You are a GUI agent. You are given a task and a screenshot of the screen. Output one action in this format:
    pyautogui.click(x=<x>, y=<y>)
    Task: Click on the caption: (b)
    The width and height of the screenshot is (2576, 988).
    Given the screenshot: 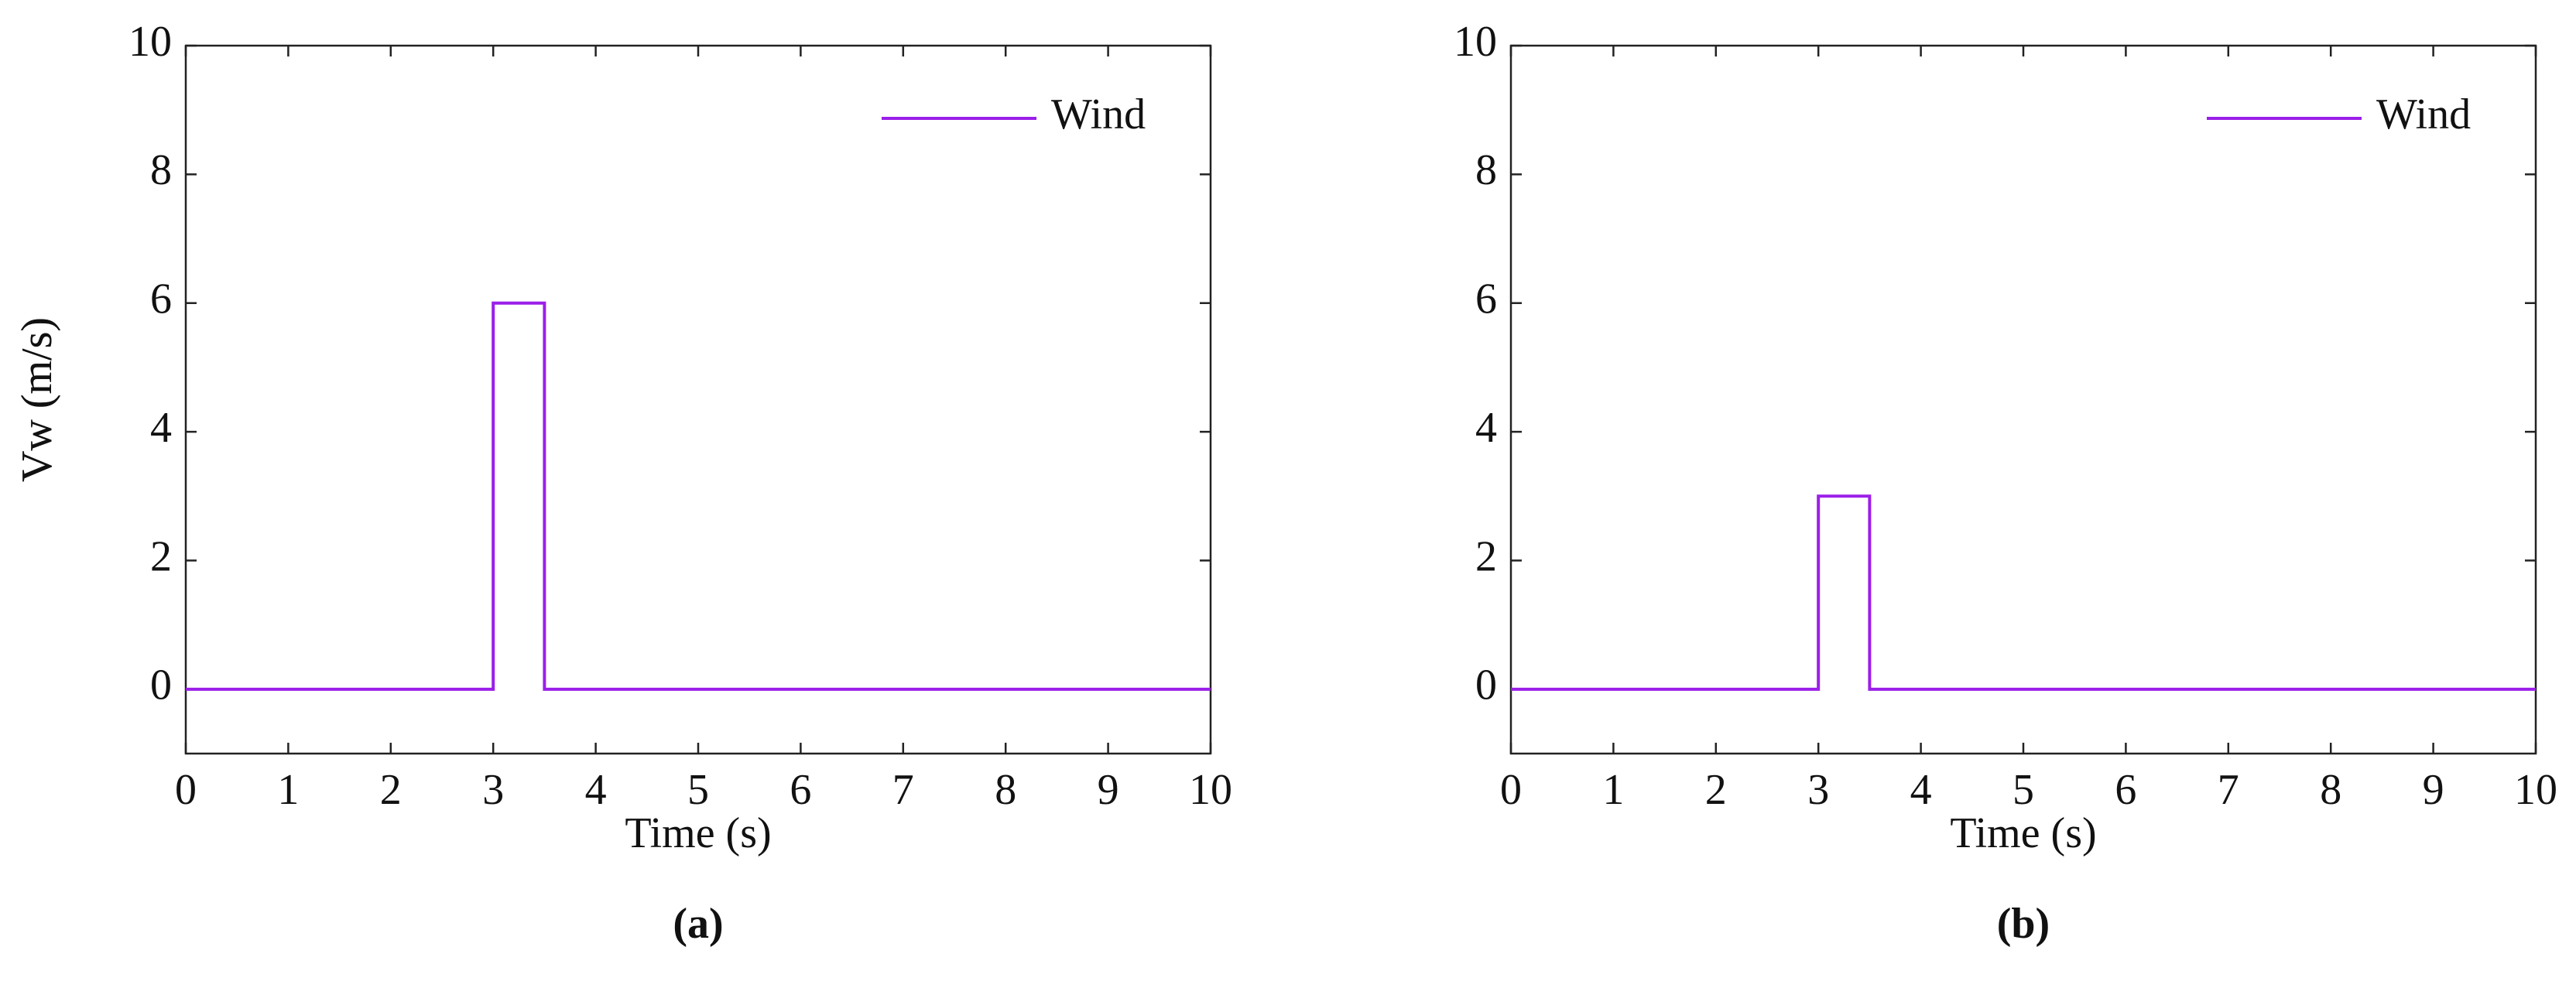 What is the action you would take?
    pyautogui.click(x=2023, y=924)
    